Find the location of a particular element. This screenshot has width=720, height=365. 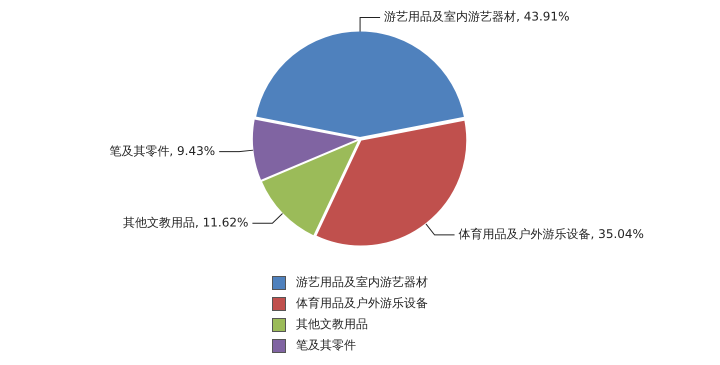

legend-label: 其他文教用品 is located at coordinates (332, 324).